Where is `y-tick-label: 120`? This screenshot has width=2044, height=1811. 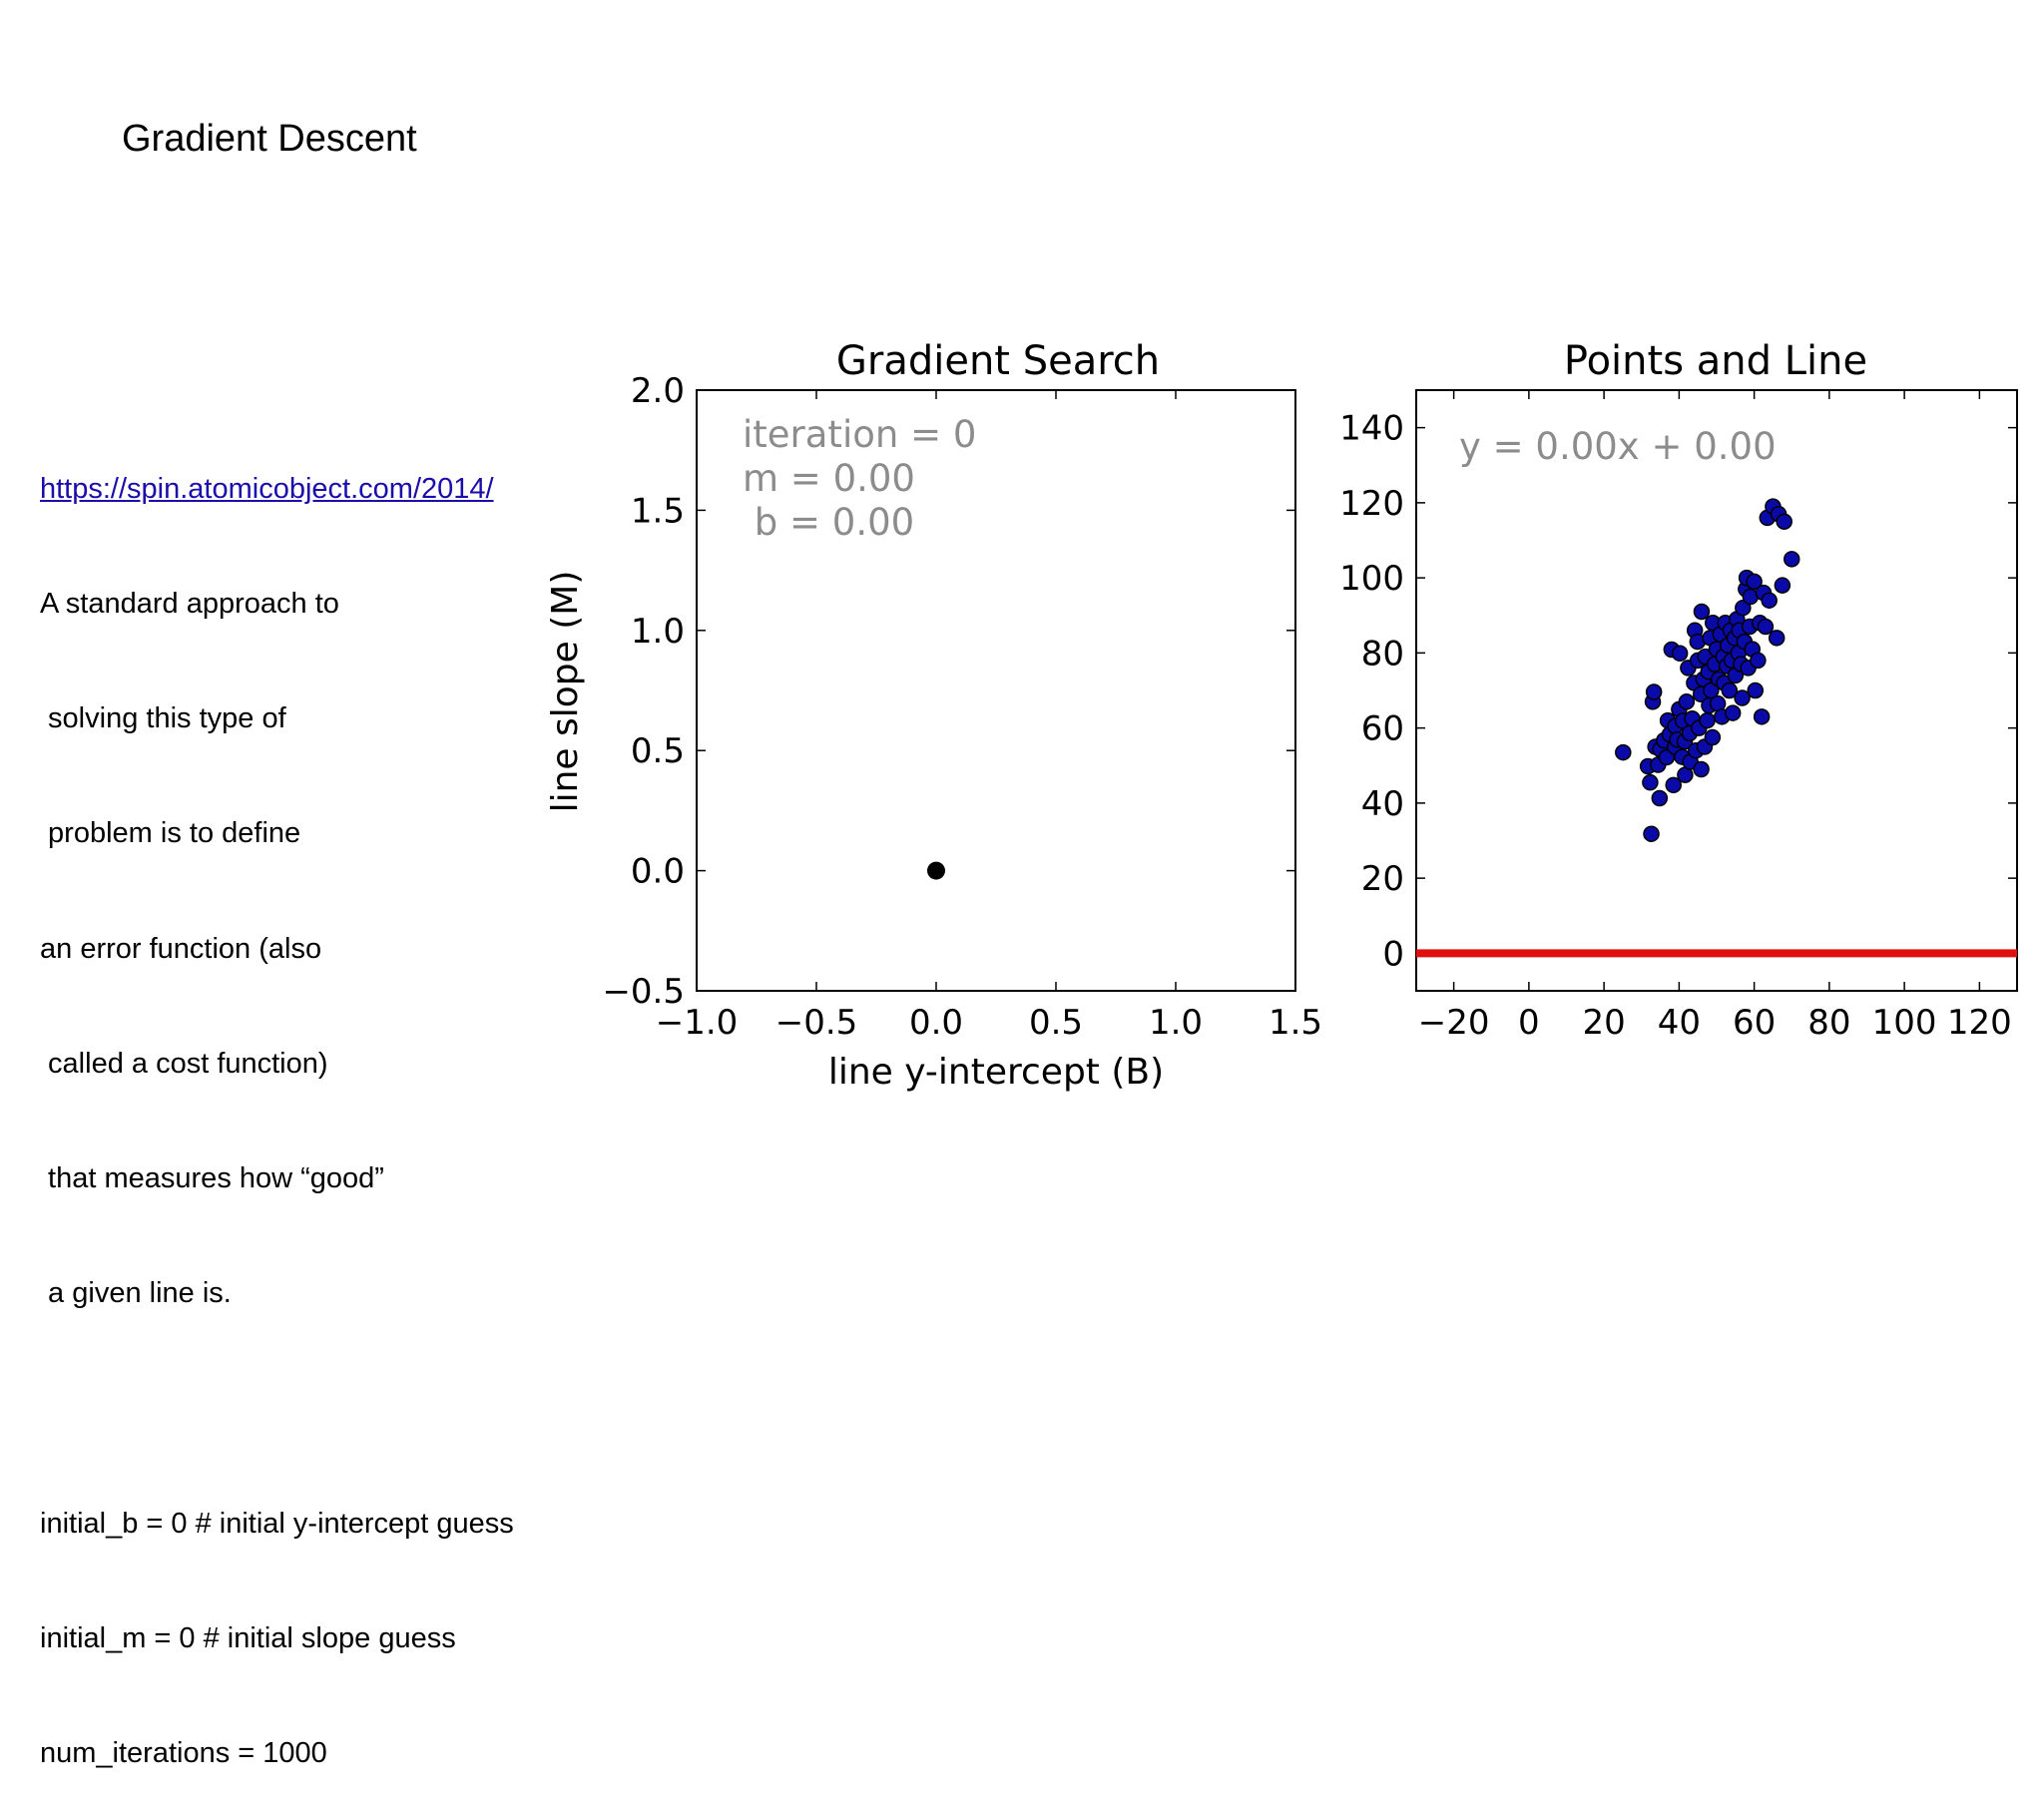
y-tick-label: 120 is located at coordinates (1371, 504).